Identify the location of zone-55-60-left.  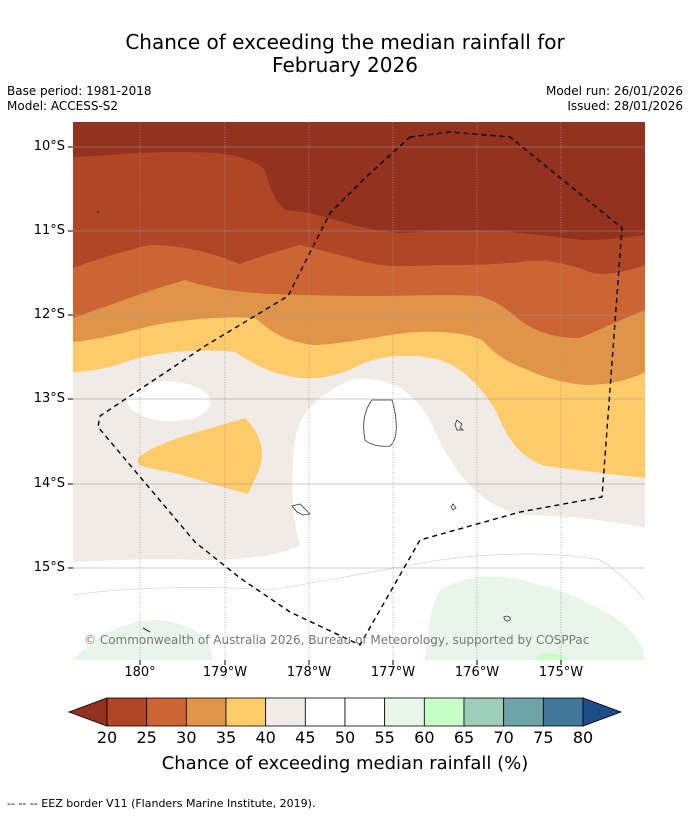
(142, 640).